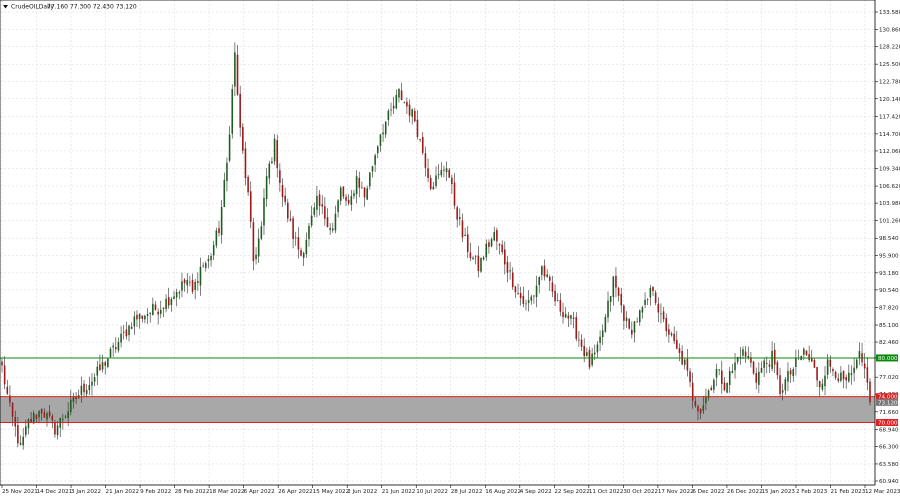  I want to click on x-tick-label: 26 Dec 2022, so click(745, 492).